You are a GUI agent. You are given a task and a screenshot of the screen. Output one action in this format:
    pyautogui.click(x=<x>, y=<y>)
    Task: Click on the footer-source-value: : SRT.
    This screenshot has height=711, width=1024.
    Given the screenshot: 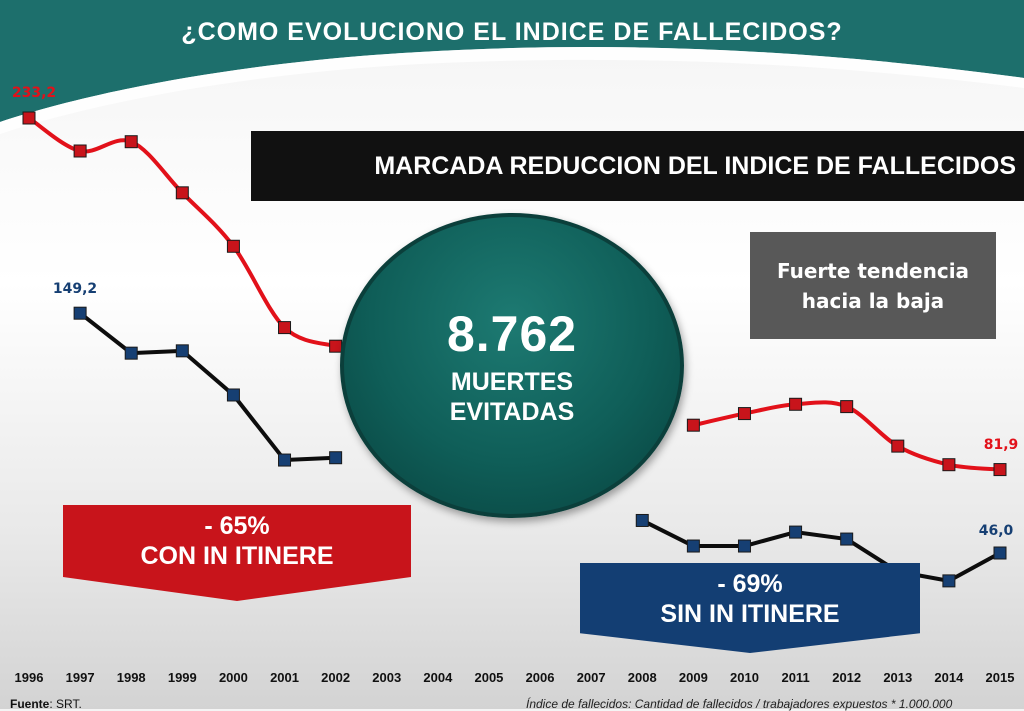 What is the action you would take?
    pyautogui.click(x=65, y=704)
    